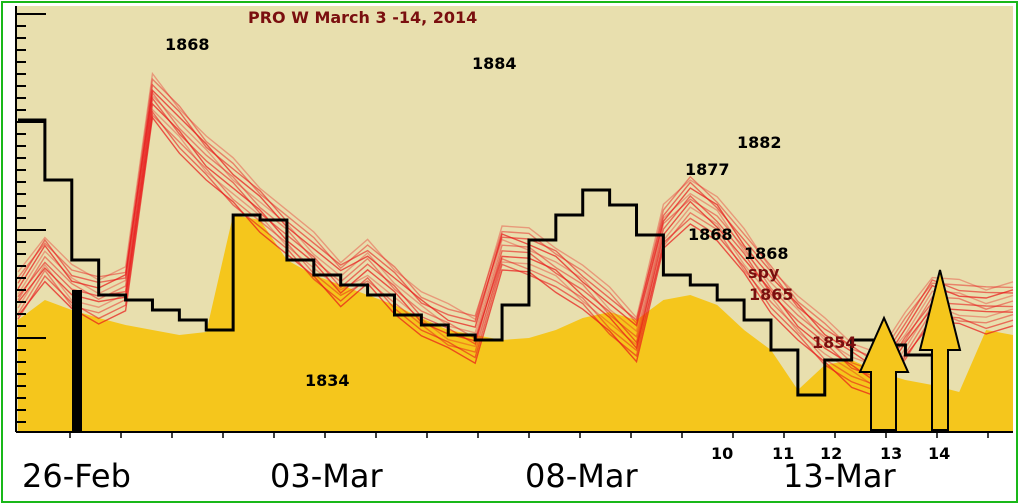  What do you see at coordinates (77, 361) in the screenshot?
I see `black-vertical-bar` at bounding box center [77, 361].